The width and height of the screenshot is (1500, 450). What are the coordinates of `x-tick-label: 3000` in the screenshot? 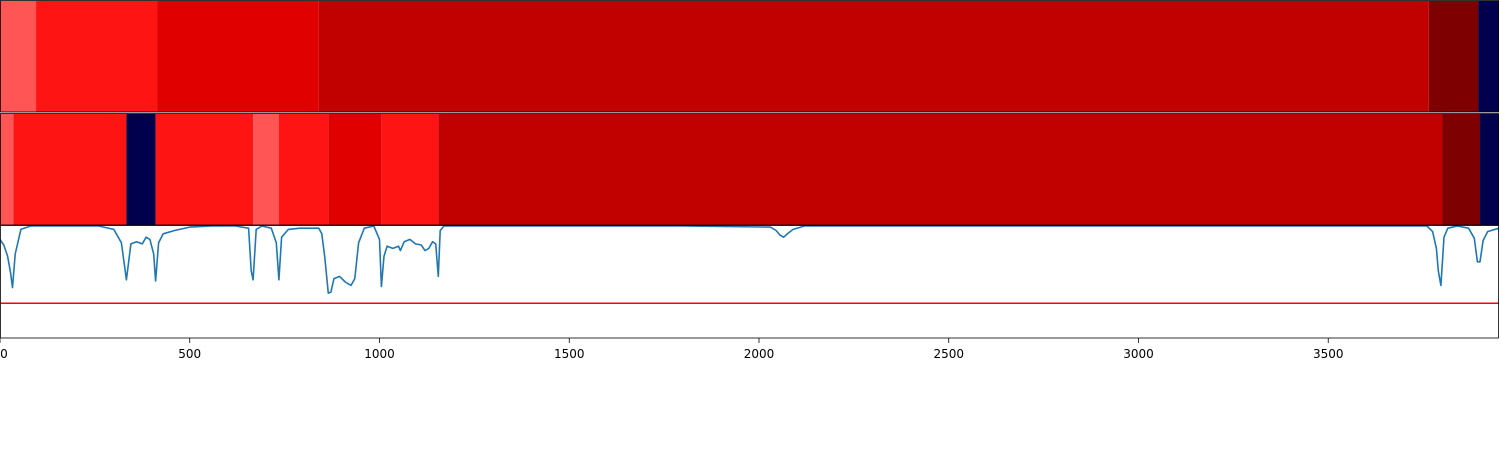 It's located at (1138, 354).